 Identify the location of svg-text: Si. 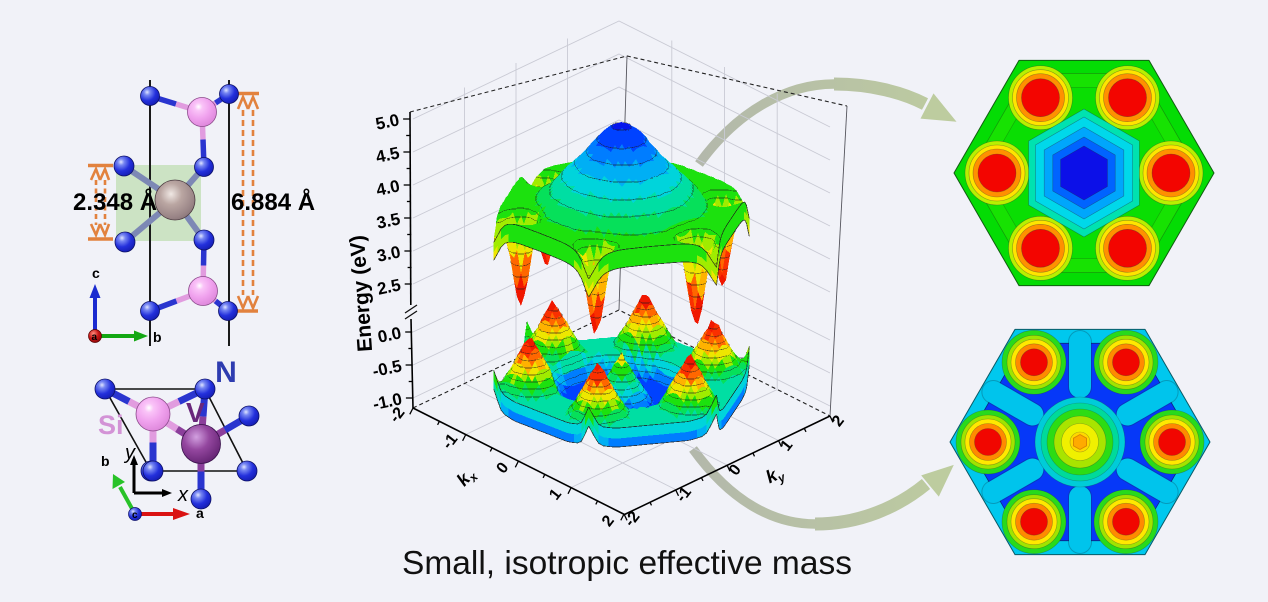
(111, 425).